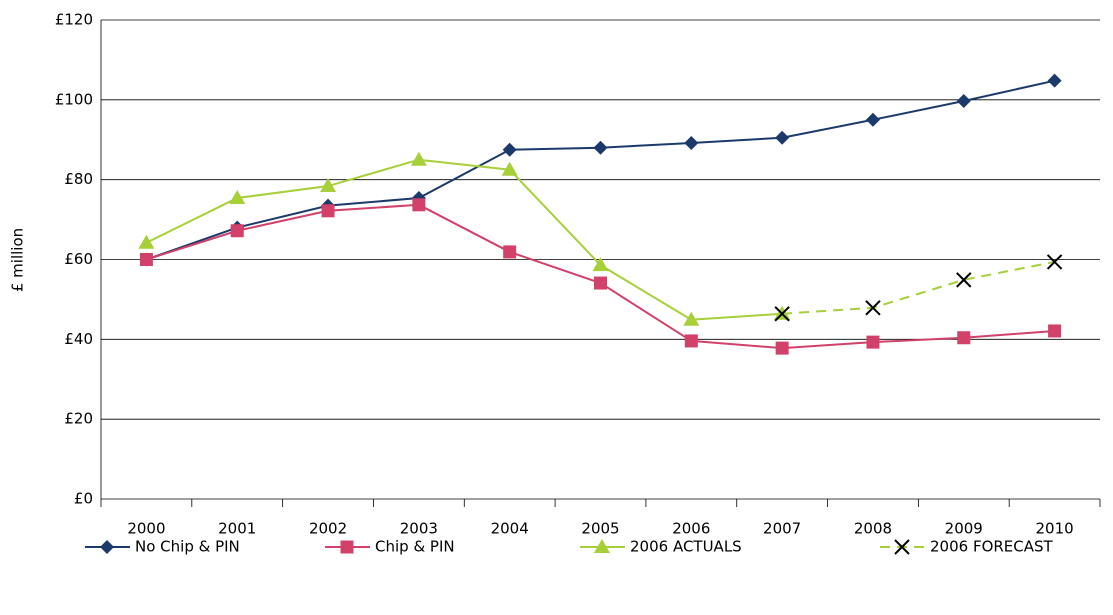 The image size is (1113, 615). What do you see at coordinates (686, 547) in the screenshot?
I see `legend-label: 2006 ACTUALS` at bounding box center [686, 547].